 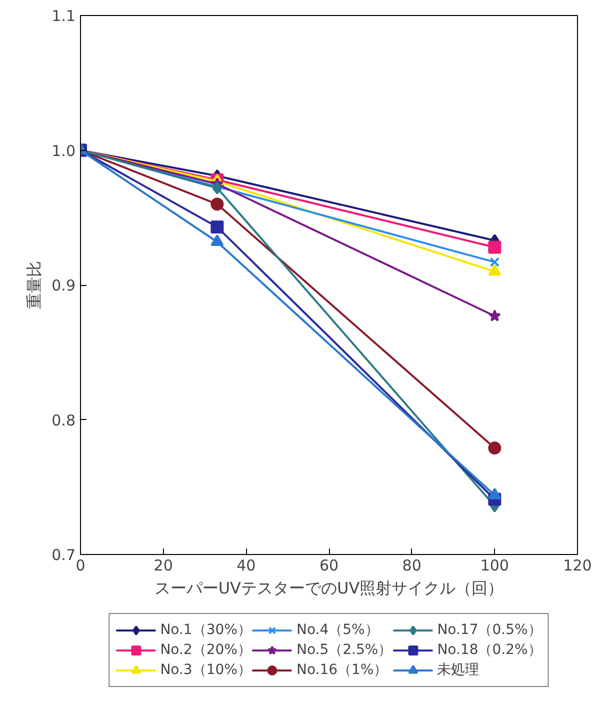 I want to click on y-tick-label: 0.7, so click(x=64, y=555).